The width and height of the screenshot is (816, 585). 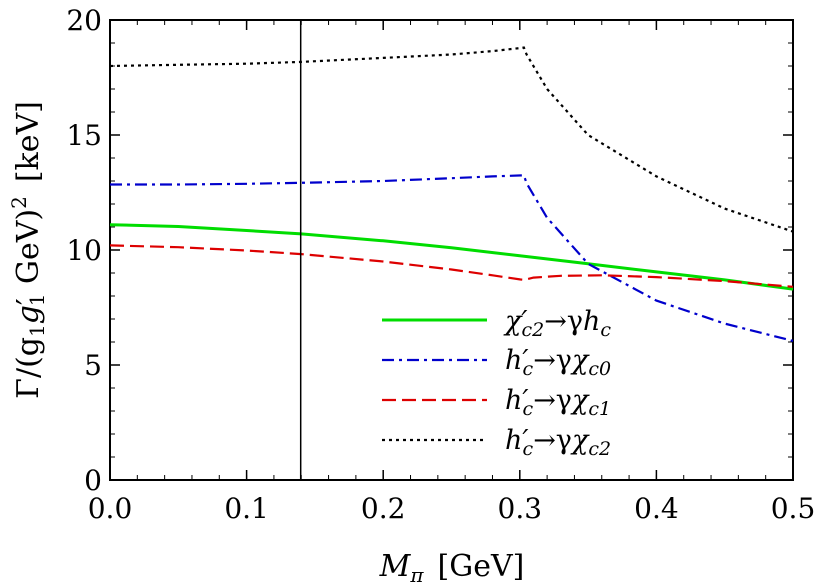 What do you see at coordinates (520, 508) in the screenshot?
I see `x-tick-label: 0.3` at bounding box center [520, 508].